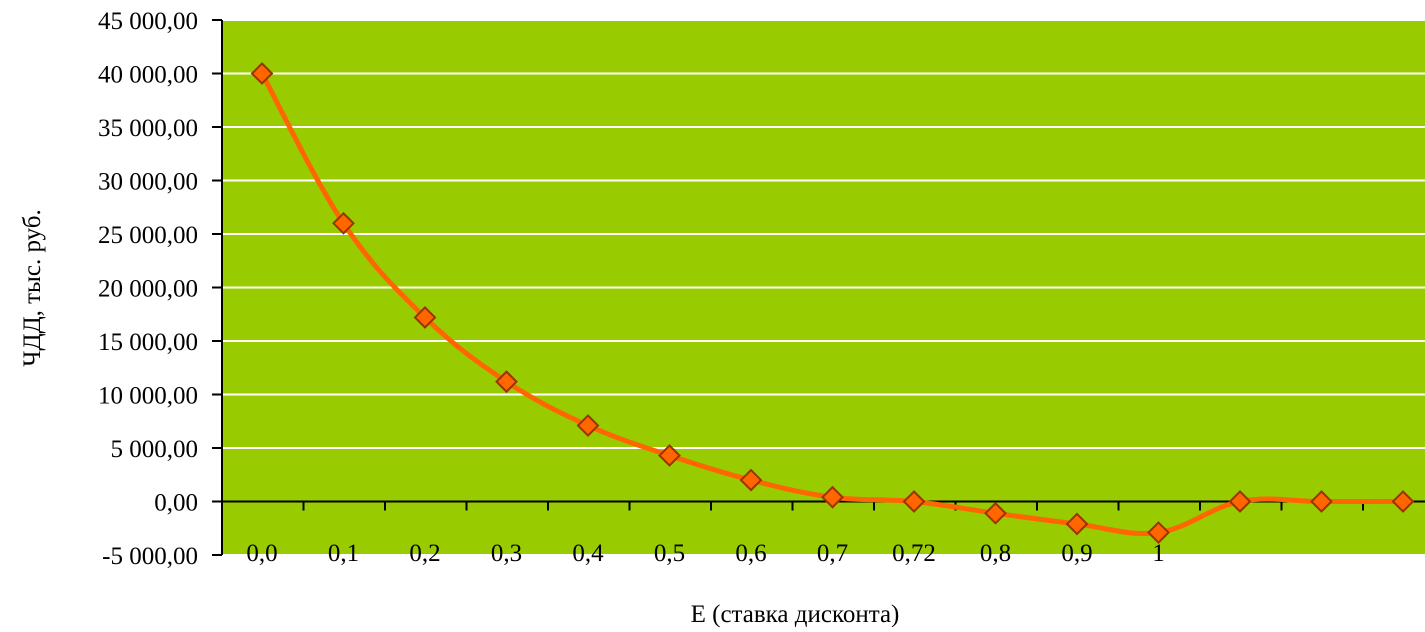  Describe the element at coordinates (148, 396) in the screenshot. I see `y-tick-label: 10 000,00` at that location.